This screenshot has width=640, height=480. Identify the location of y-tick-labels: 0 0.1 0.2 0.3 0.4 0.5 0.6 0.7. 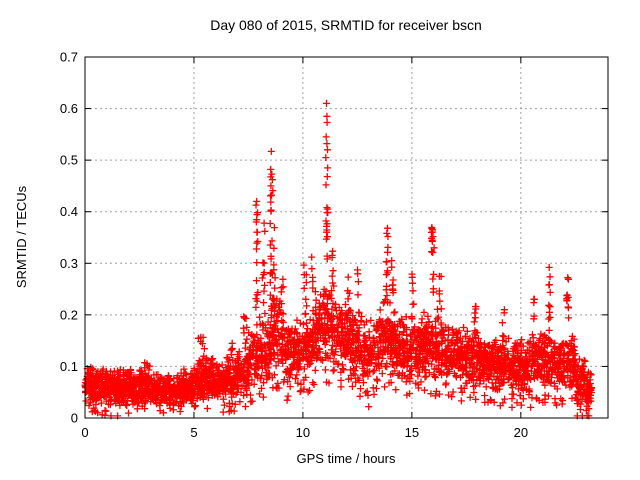
(69, 238).